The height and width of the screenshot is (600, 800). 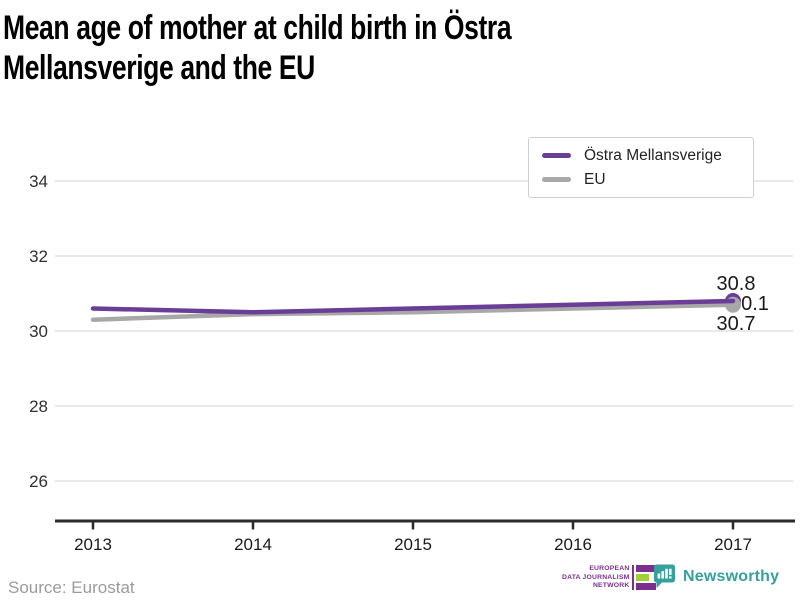 I want to click on legend-item-eu: EU, so click(x=641, y=180).